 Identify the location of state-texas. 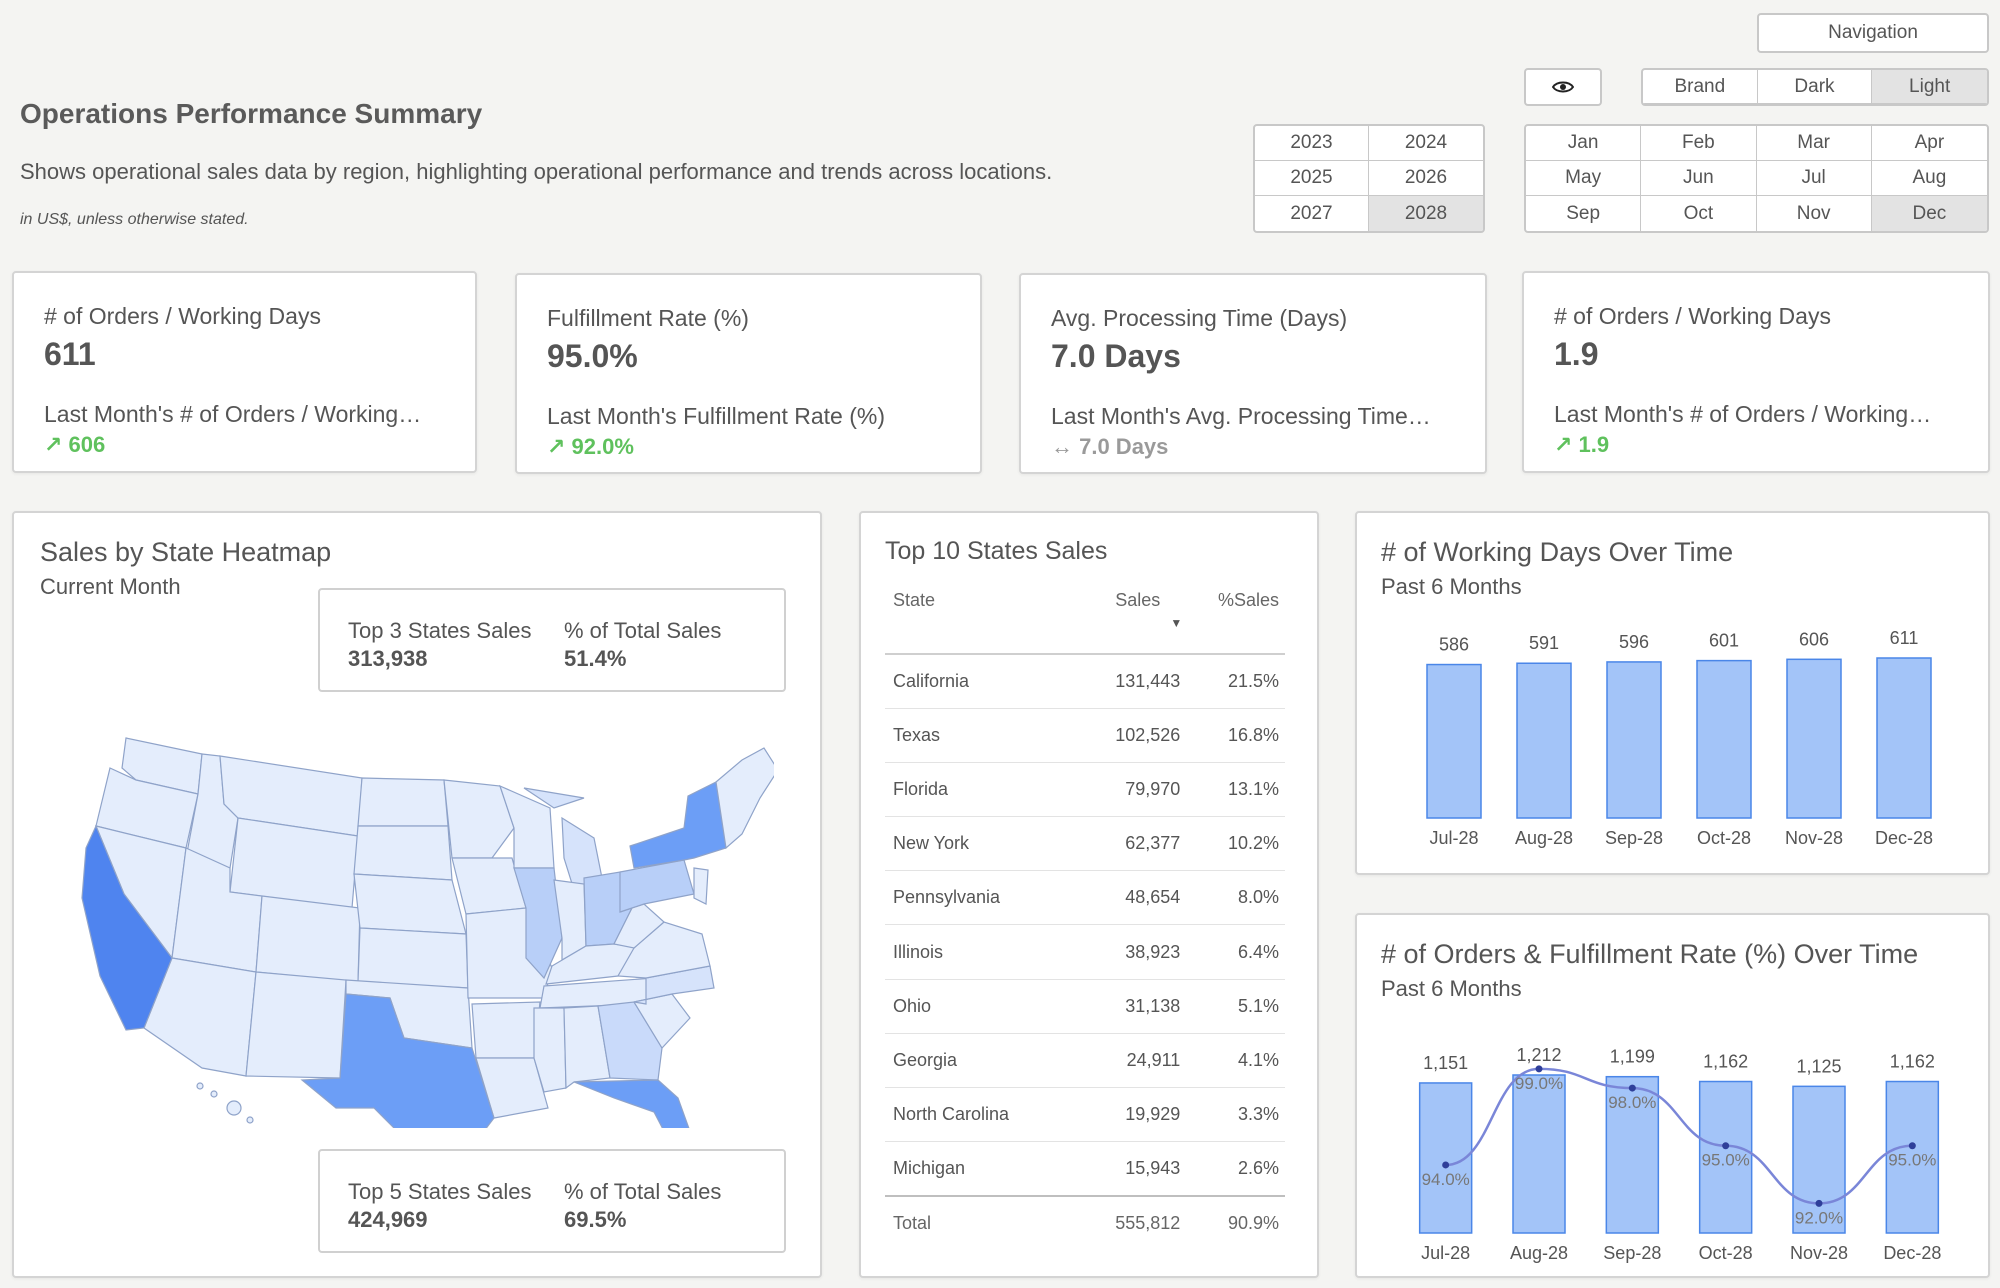
(397, 1060).